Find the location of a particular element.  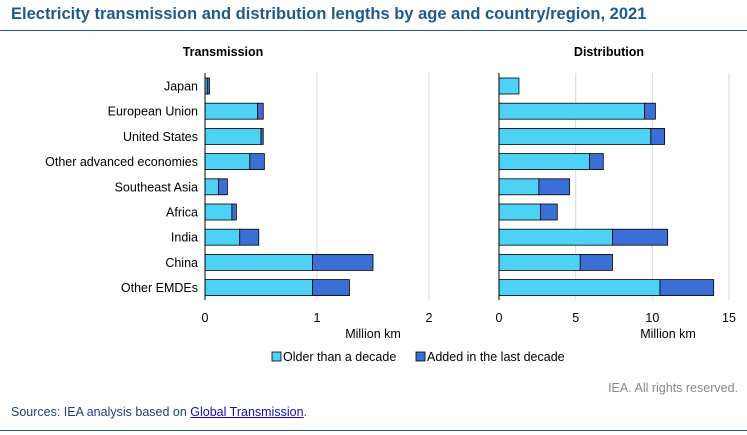

category-label: Other advanced economies is located at coordinates (121, 162).